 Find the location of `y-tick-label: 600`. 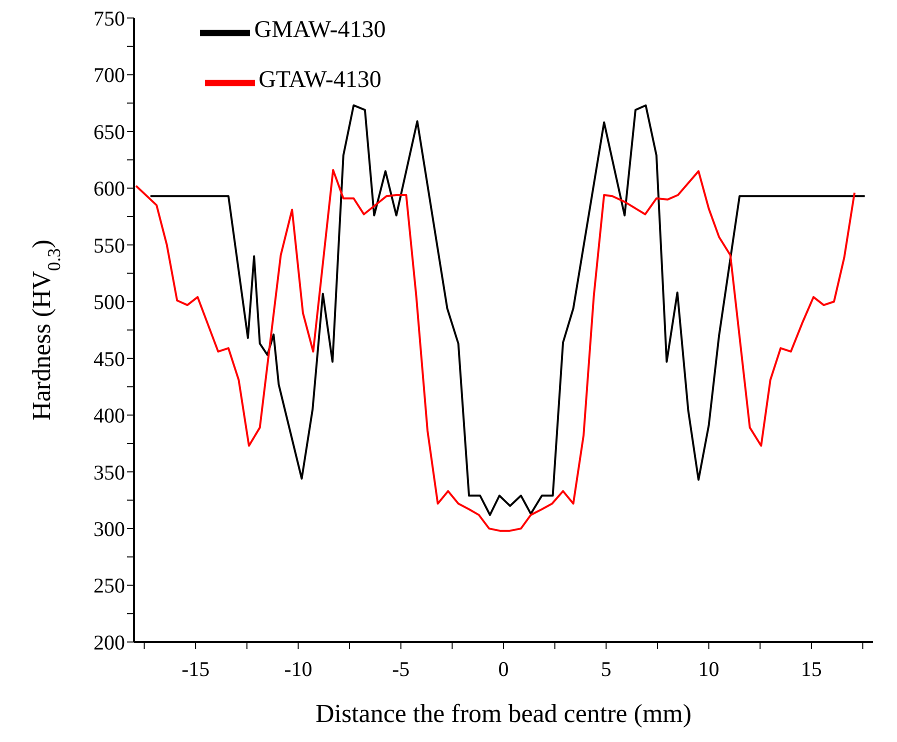

y-tick-label: 600 is located at coordinates (109, 188).